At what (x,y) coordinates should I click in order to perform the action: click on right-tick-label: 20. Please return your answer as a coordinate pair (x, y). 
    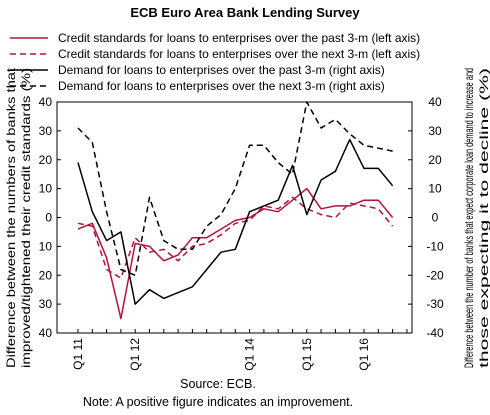
    Looking at the image, I should click on (435, 160).